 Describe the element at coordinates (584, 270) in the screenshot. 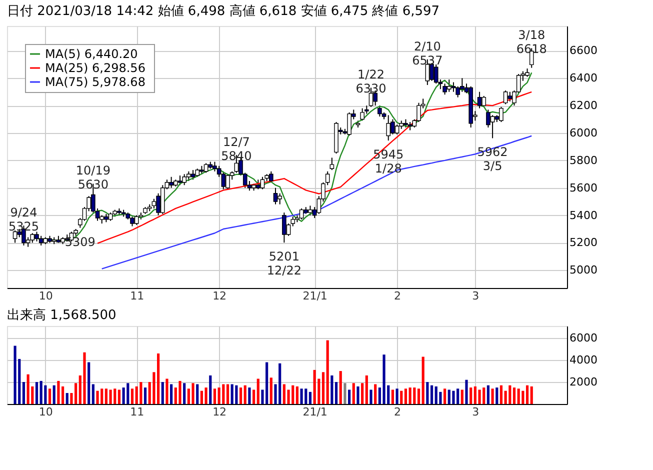

I see `y-tick-label: 5000` at that location.